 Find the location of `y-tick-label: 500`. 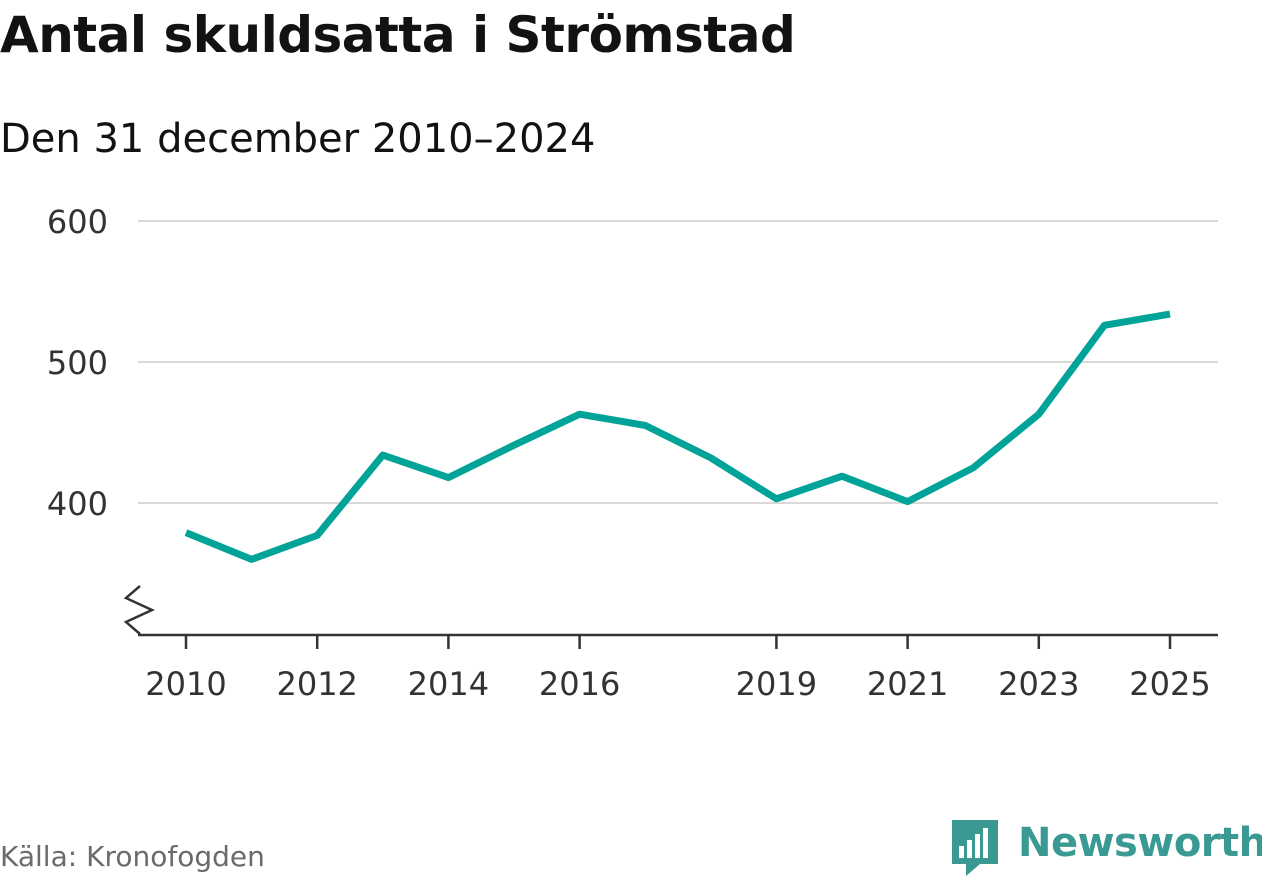

y-tick-label: 500 is located at coordinates (77, 363).